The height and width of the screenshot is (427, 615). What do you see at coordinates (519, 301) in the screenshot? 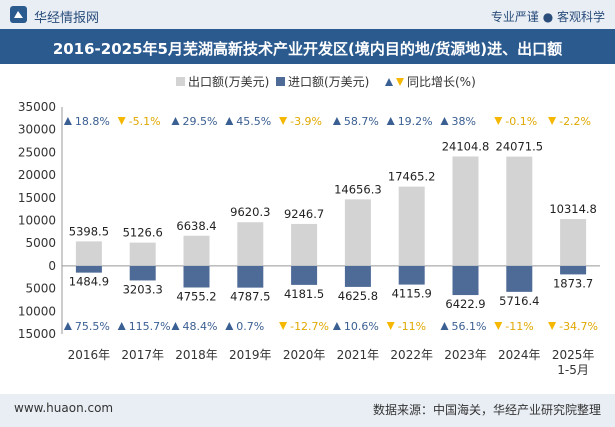
I see `import-value-label: 5716.4` at bounding box center [519, 301].